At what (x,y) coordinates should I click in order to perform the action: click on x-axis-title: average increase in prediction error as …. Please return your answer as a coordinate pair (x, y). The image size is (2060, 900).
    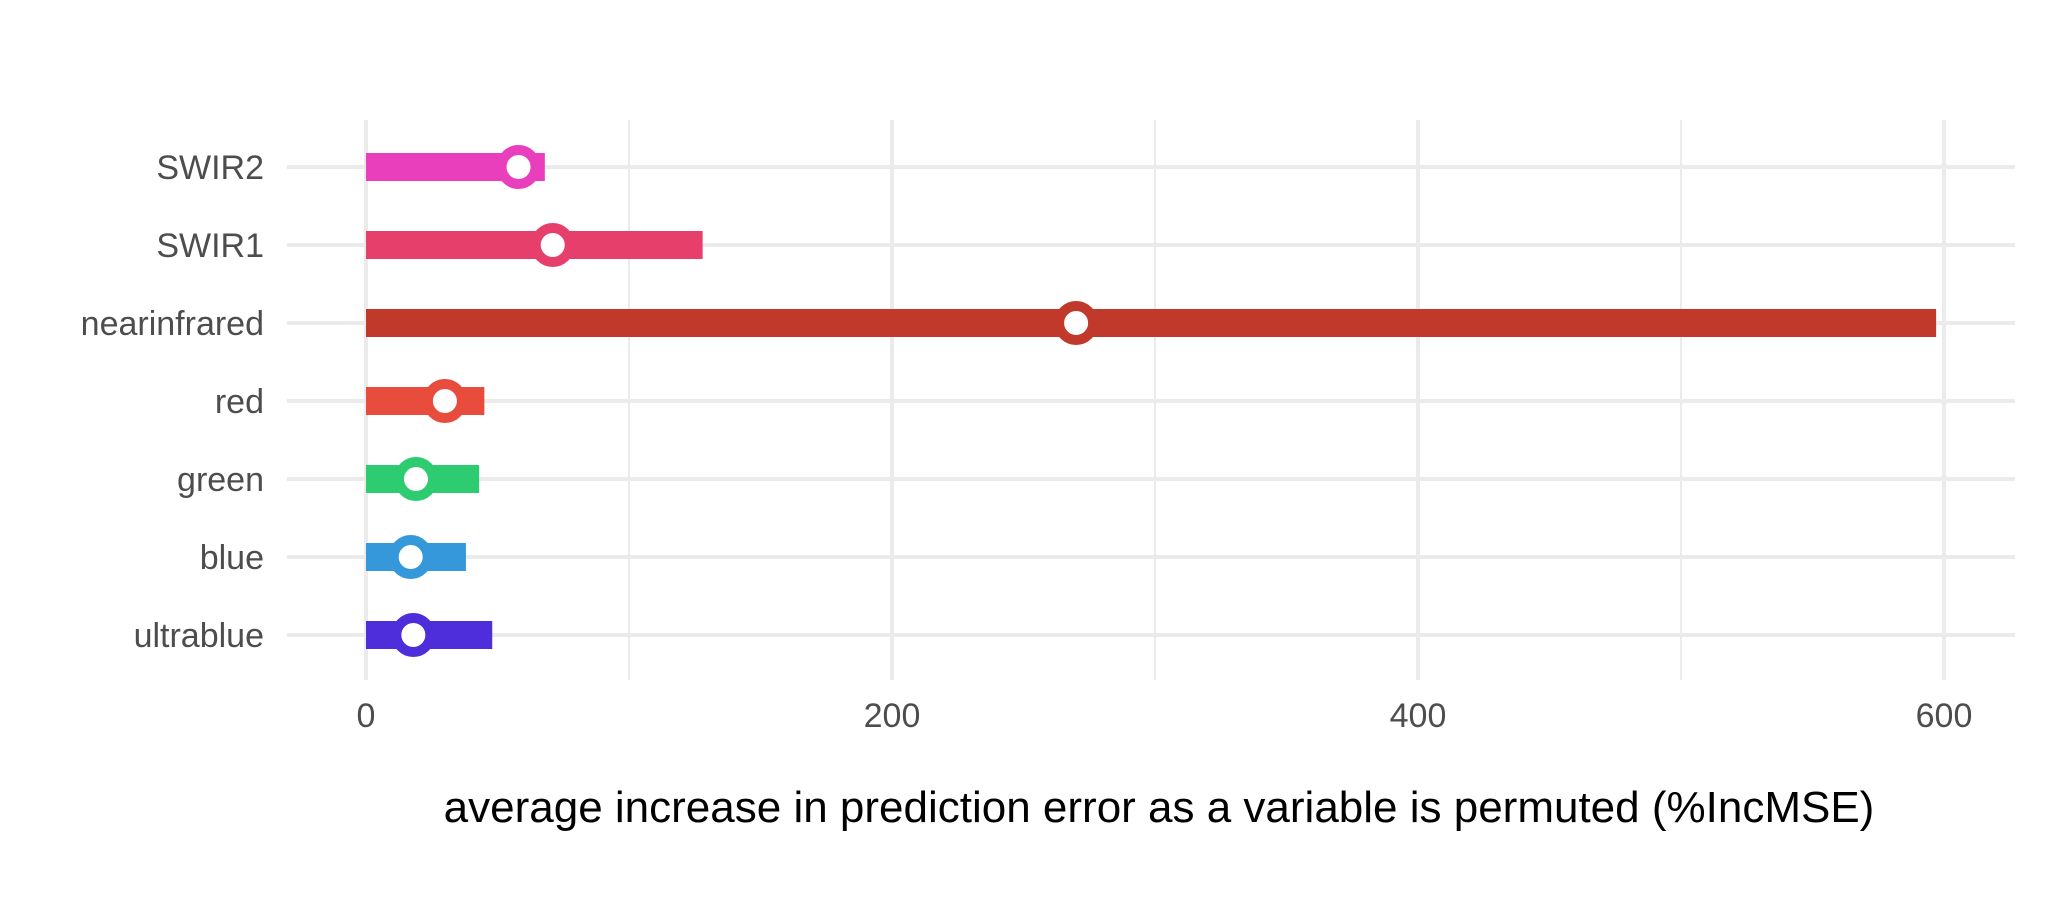
    Looking at the image, I should click on (1159, 807).